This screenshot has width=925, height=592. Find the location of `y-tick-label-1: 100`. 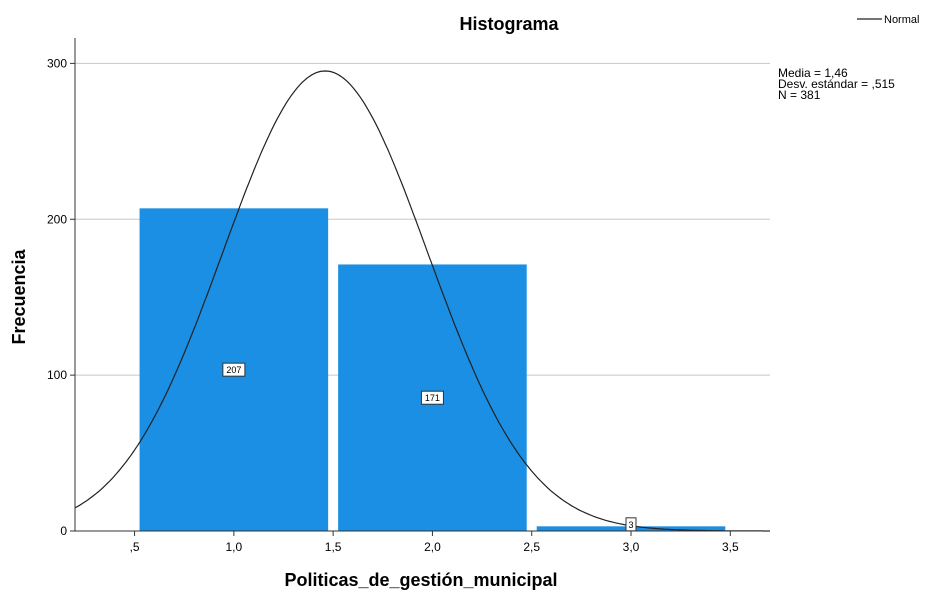

y-tick-label-1: 100 is located at coordinates (57, 375).